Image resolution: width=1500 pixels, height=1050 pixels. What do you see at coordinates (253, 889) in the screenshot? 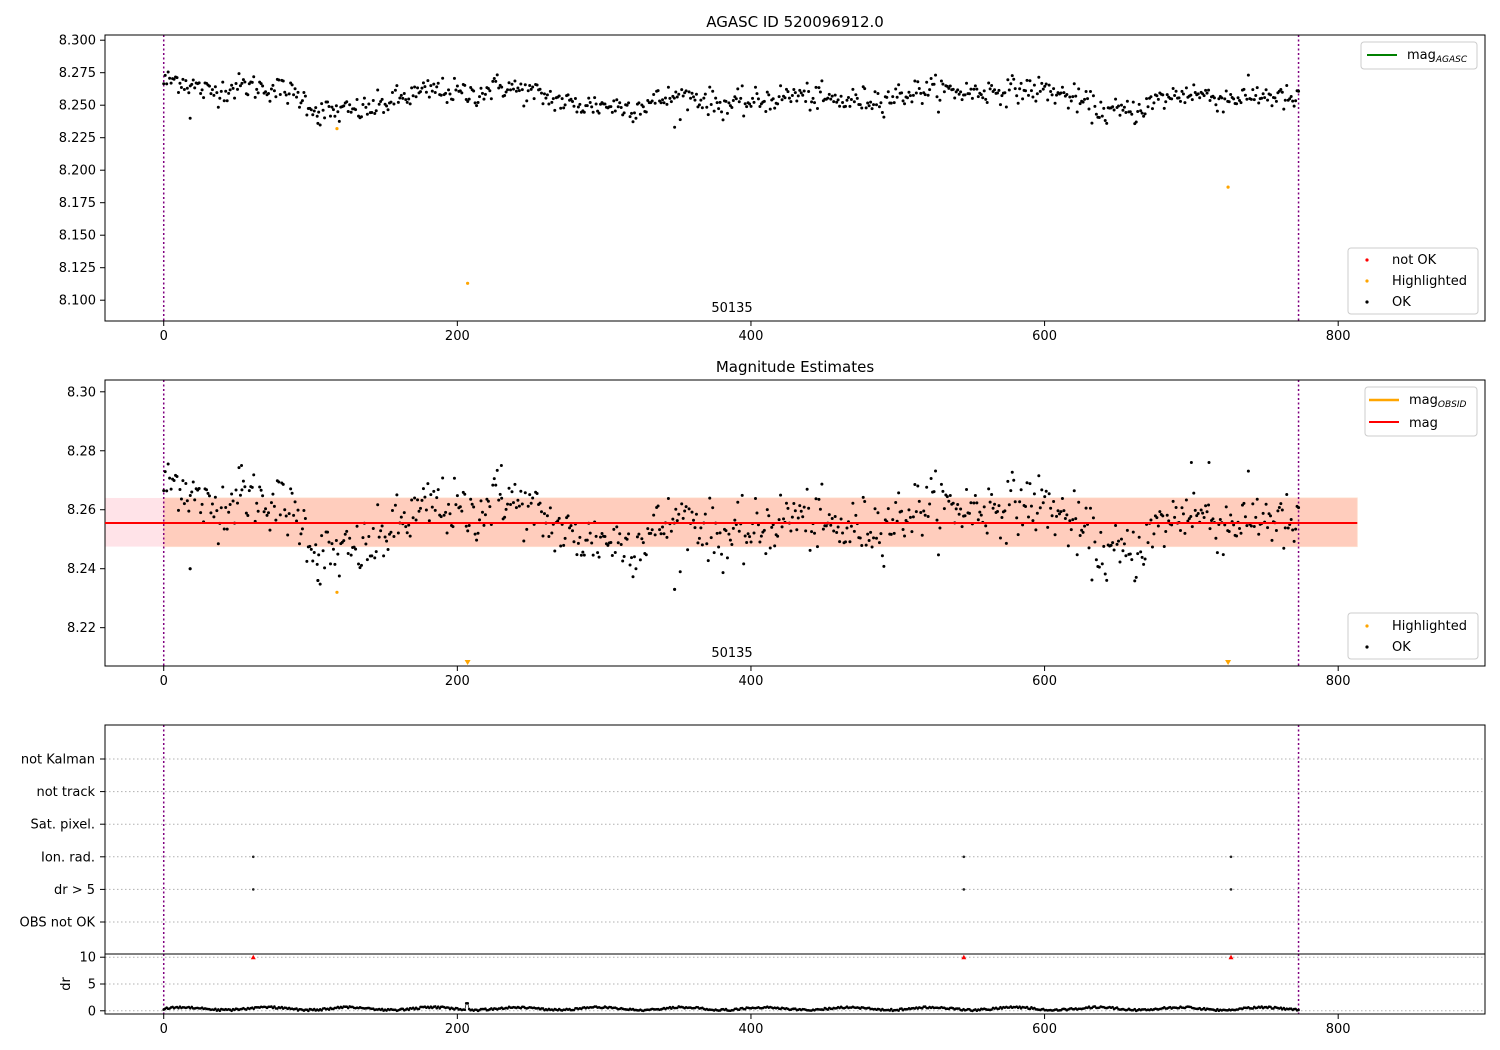
I see `flag-point` at bounding box center [253, 889].